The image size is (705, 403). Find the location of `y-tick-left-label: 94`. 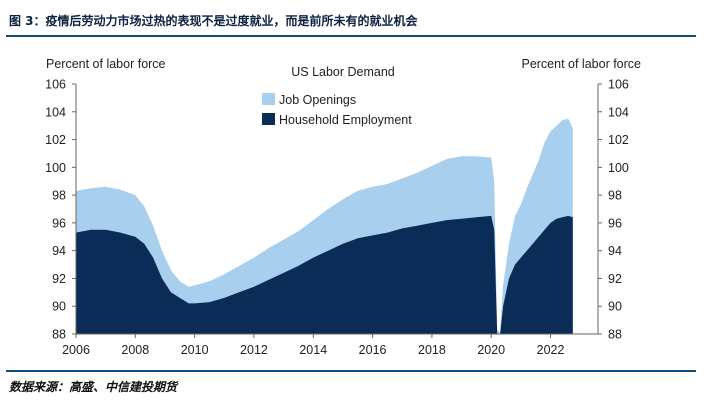

y-tick-left-label: 94 is located at coordinates (59, 251).